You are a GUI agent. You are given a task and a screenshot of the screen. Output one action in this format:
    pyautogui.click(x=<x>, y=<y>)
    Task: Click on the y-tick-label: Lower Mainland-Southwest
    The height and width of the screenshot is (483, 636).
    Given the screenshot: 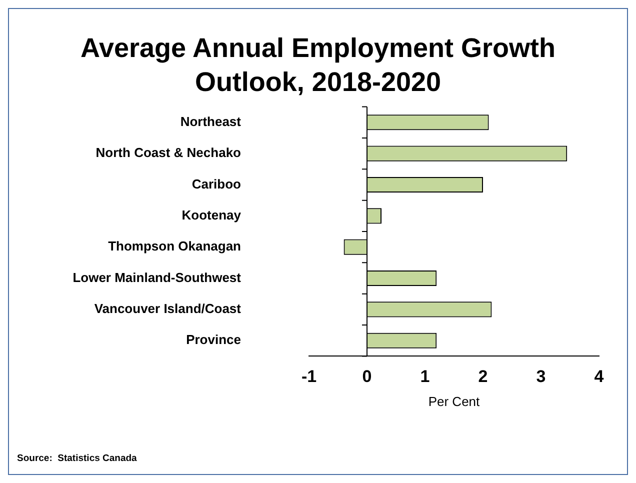 What is the action you would take?
    pyautogui.click(x=157, y=277)
    